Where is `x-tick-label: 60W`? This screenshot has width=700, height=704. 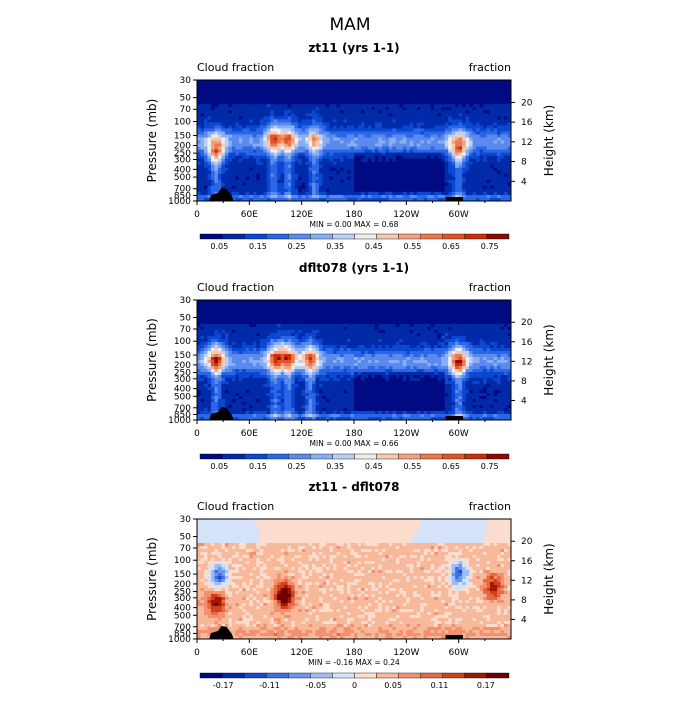 x-tick-label: 60W is located at coordinates (458, 434).